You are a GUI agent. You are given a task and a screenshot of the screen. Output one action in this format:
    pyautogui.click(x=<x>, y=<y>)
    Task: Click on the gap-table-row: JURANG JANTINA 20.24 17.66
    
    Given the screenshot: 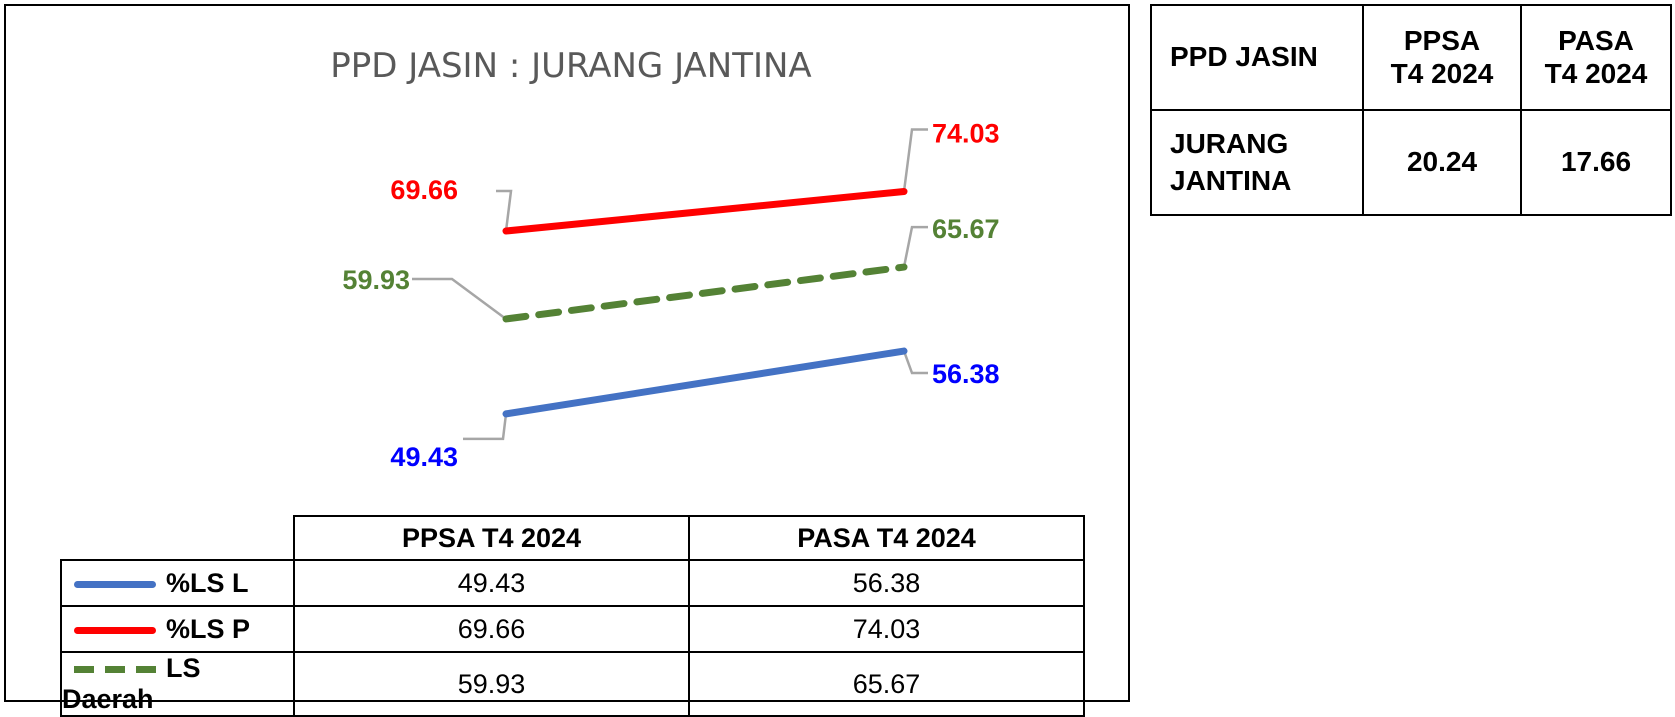 What is the action you would take?
    pyautogui.click(x=1411, y=162)
    